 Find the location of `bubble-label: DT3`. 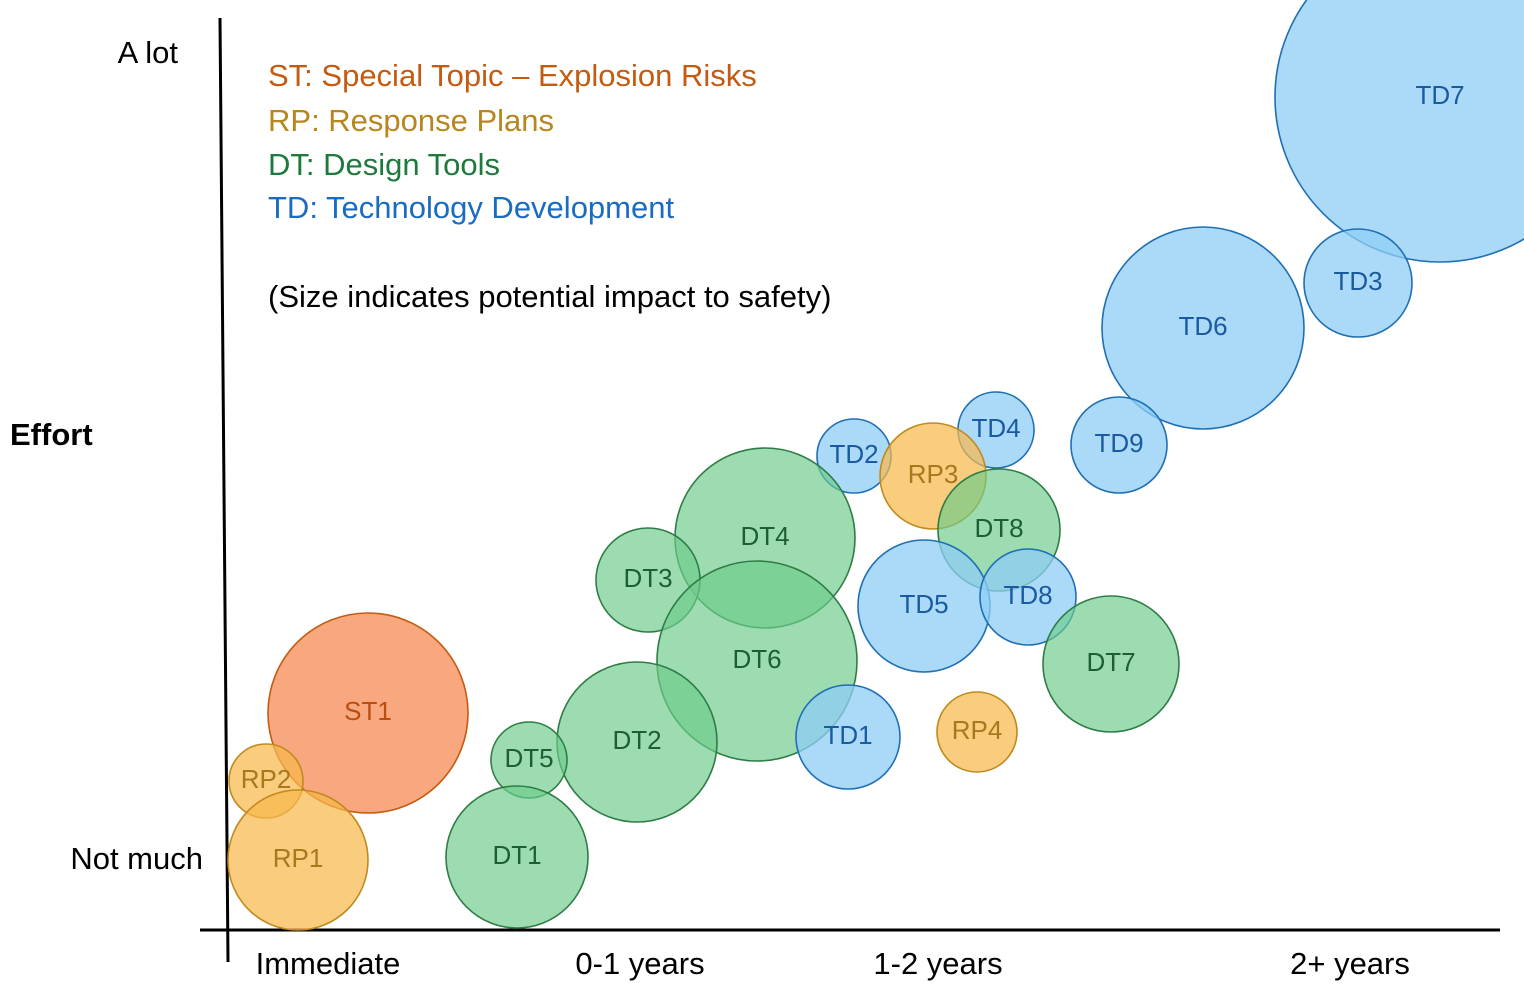

bubble-label: DT3 is located at coordinates (647, 578).